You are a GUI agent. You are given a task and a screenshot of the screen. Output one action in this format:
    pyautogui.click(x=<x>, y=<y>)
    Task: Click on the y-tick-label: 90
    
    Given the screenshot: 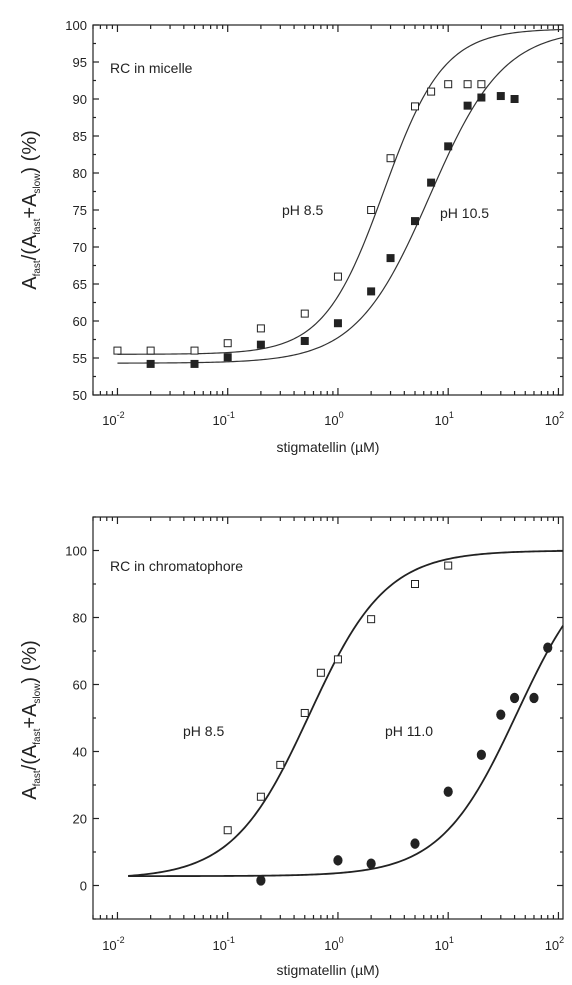 What is the action you would take?
    pyautogui.click(x=80, y=99)
    